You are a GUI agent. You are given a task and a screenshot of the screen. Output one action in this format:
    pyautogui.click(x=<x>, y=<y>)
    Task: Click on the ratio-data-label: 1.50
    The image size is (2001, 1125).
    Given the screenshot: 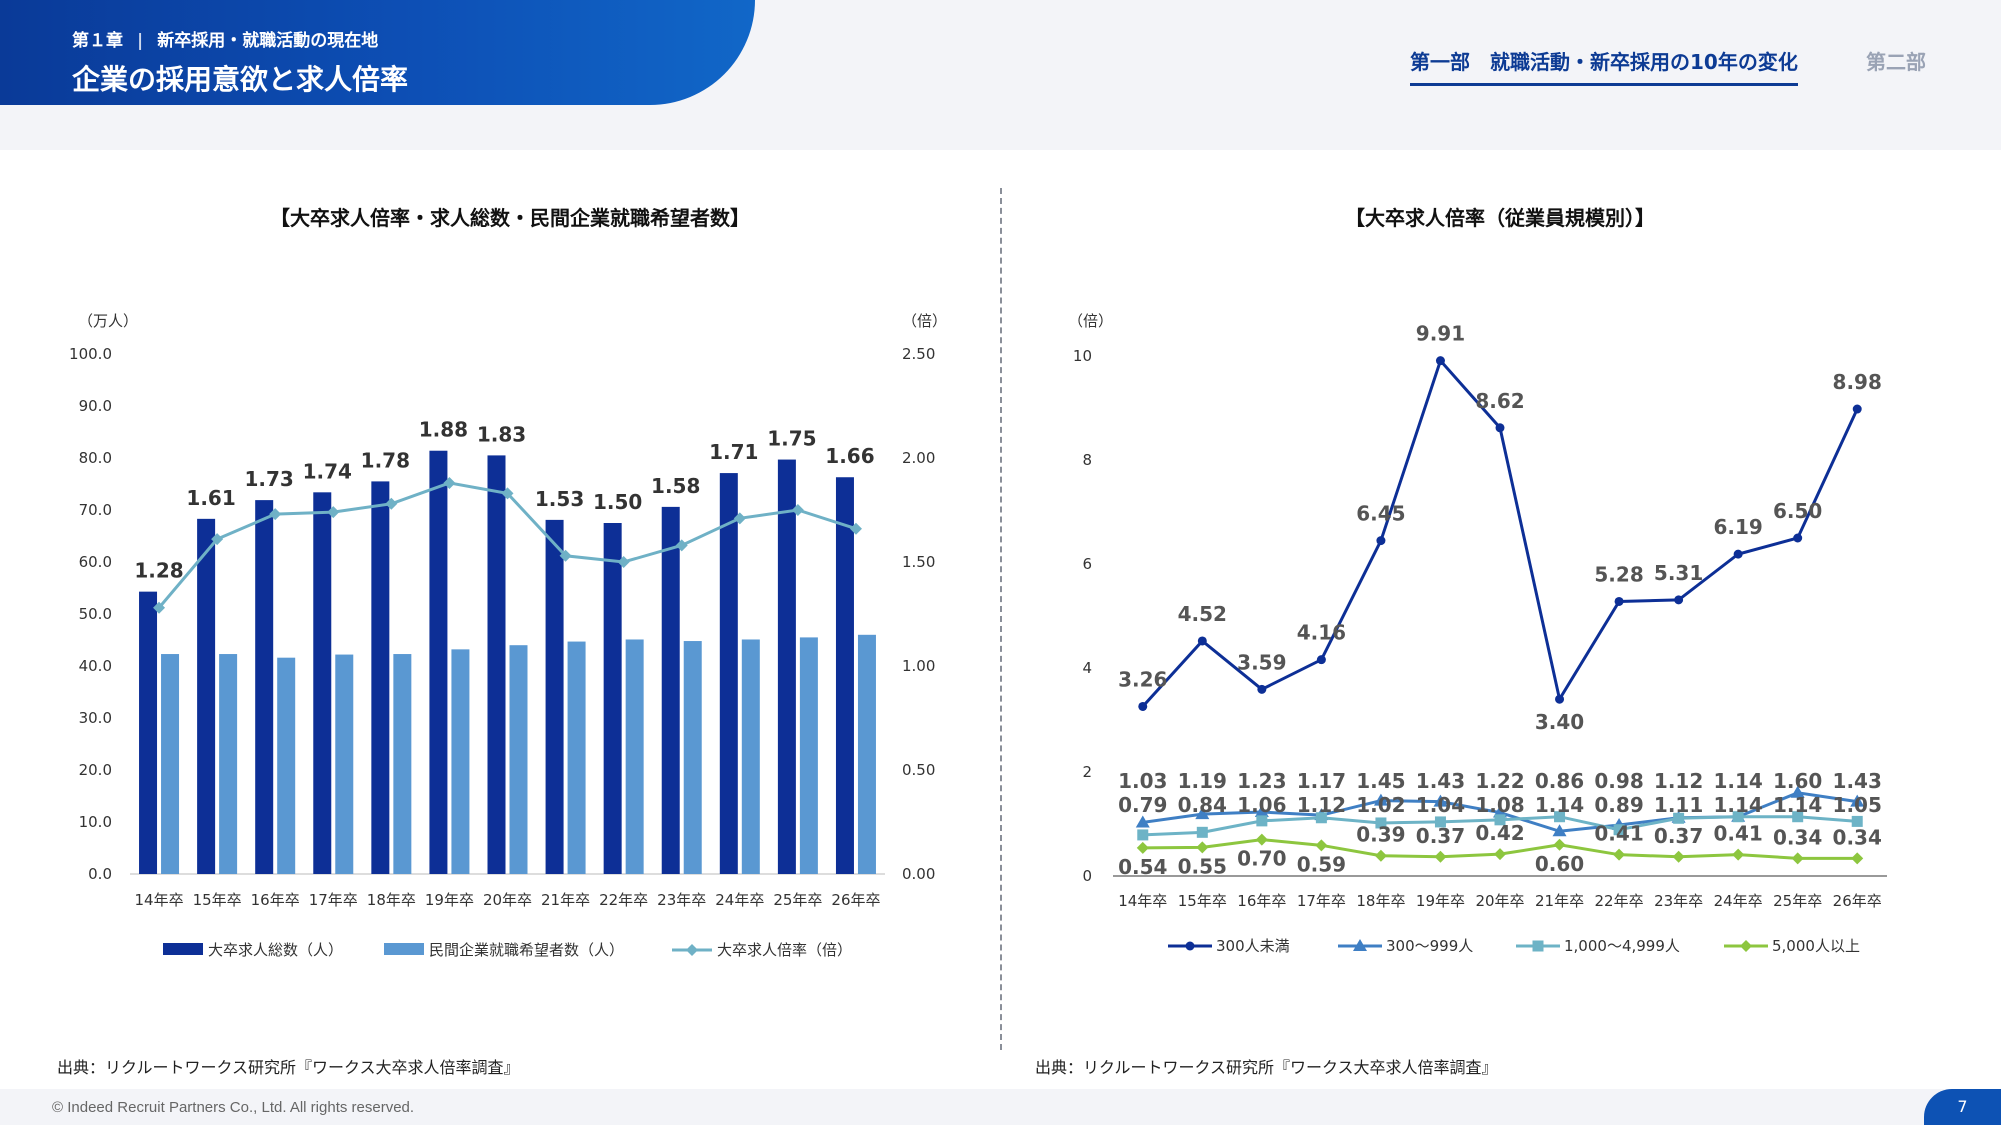 What is the action you would take?
    pyautogui.click(x=617, y=502)
    